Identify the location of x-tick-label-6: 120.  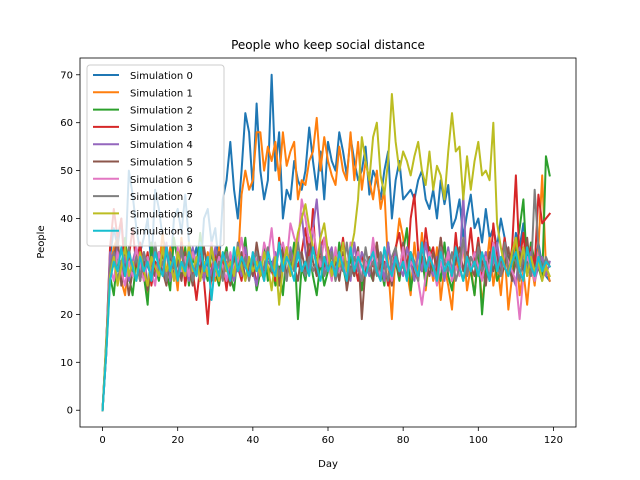
(553, 440).